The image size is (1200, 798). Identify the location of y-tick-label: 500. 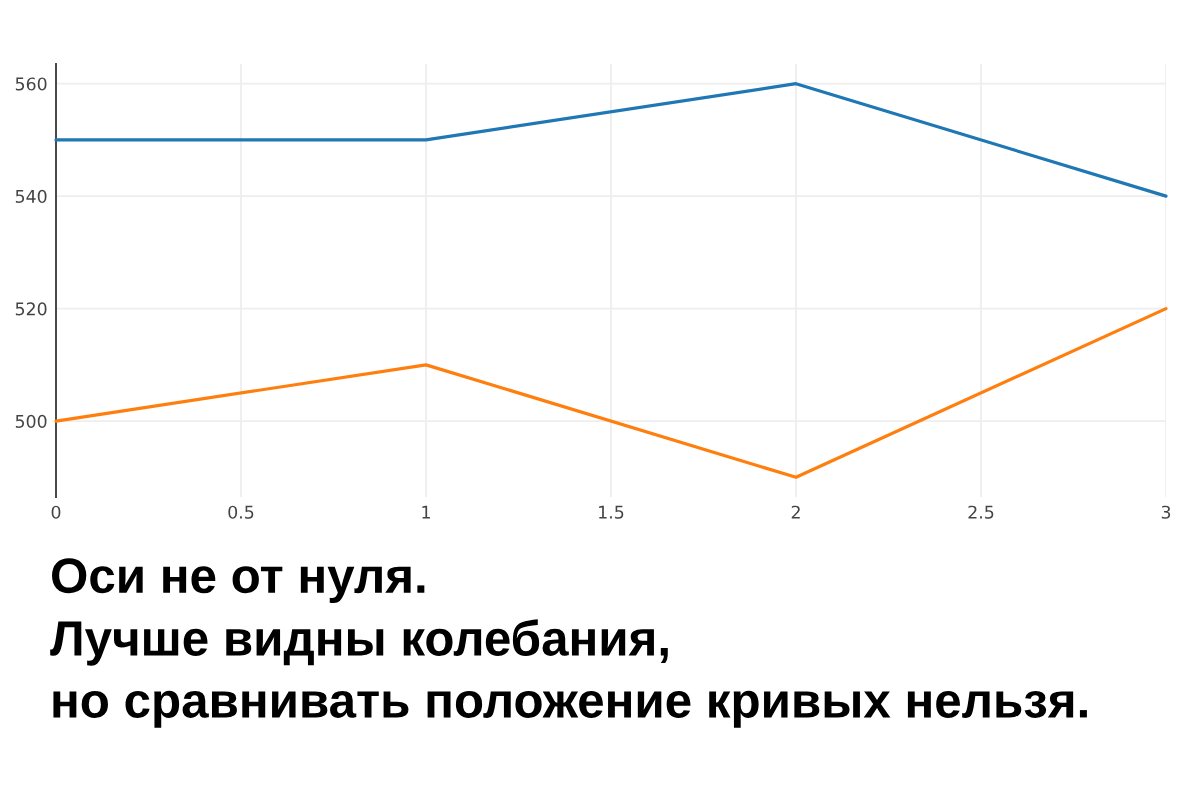
(31, 421).